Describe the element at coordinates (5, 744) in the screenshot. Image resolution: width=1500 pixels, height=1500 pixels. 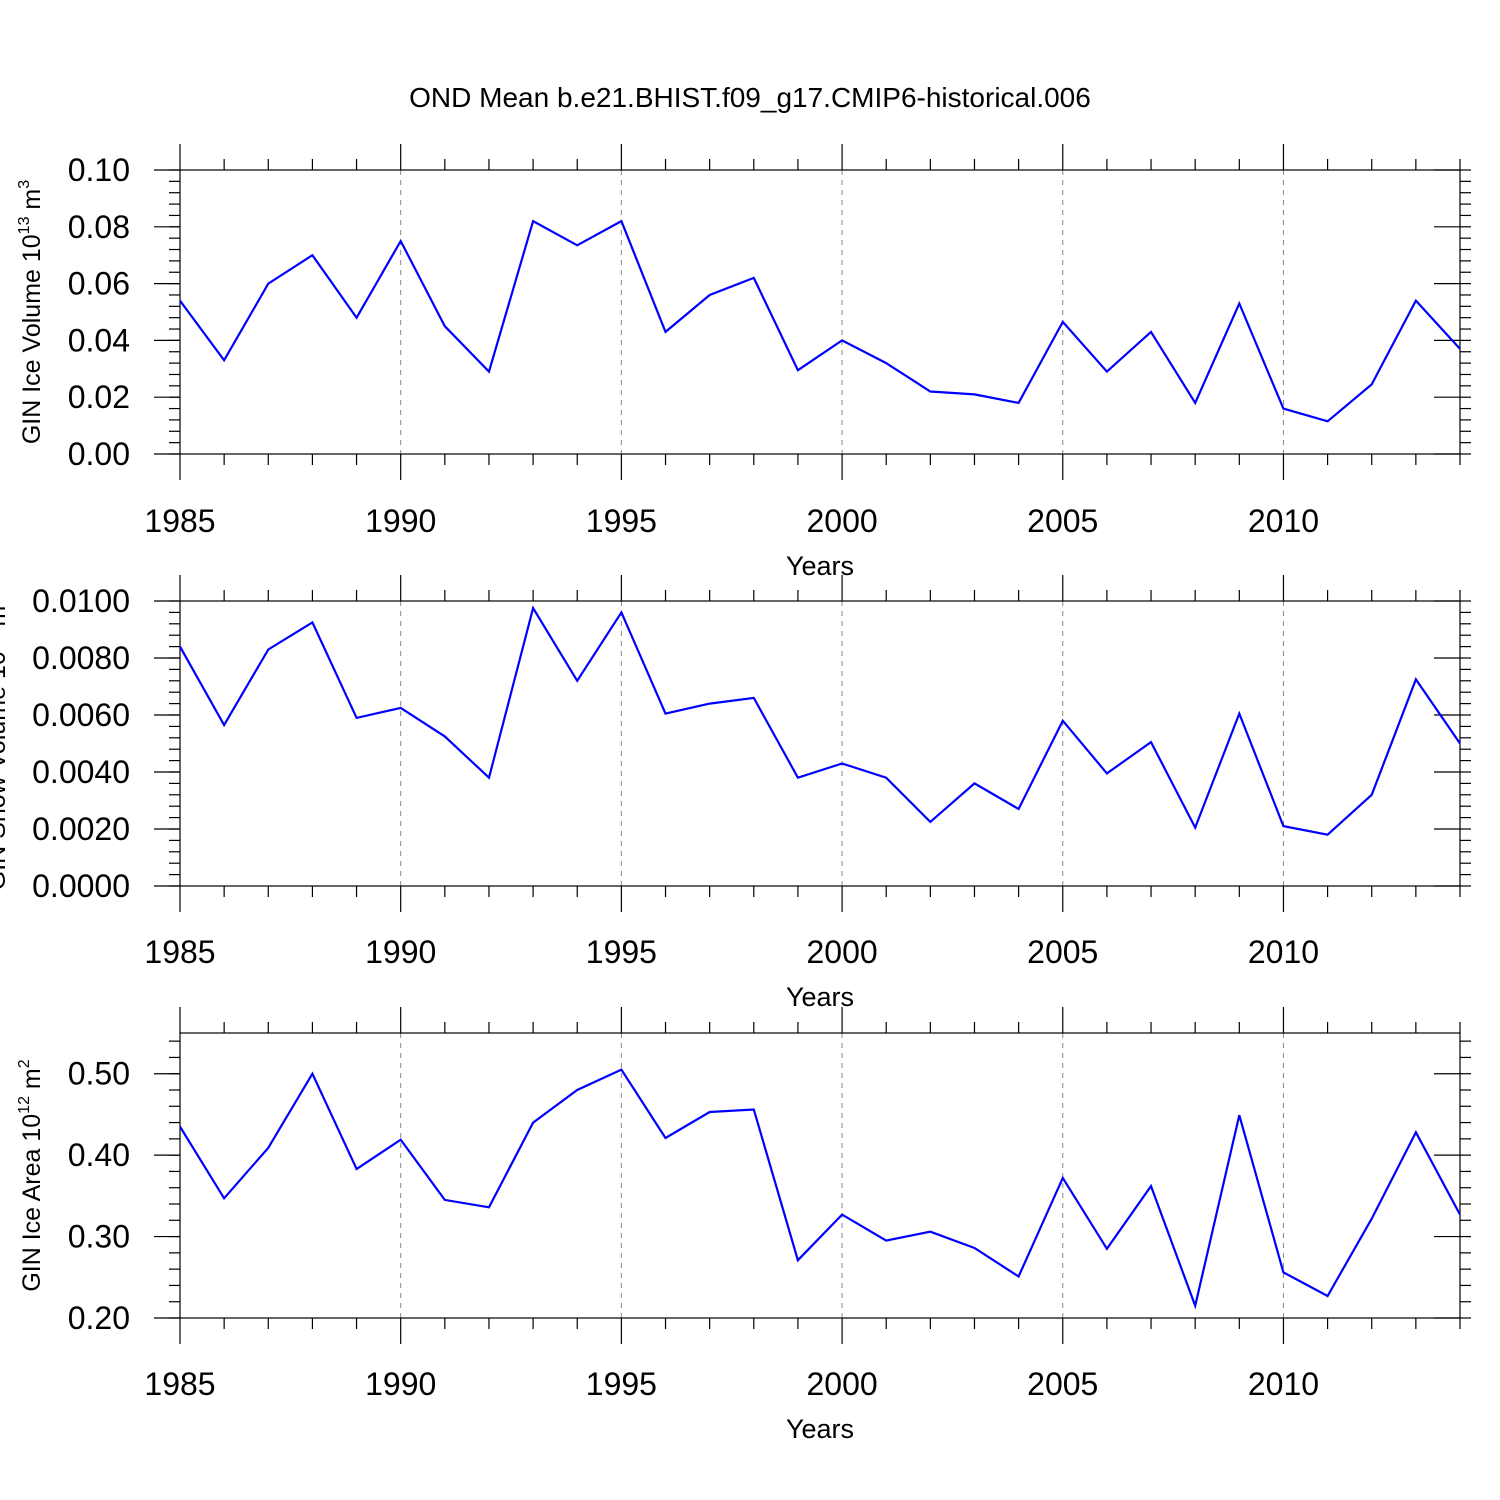
I see `y-axis-title: GIN Snow Volume 1013 m3` at that location.